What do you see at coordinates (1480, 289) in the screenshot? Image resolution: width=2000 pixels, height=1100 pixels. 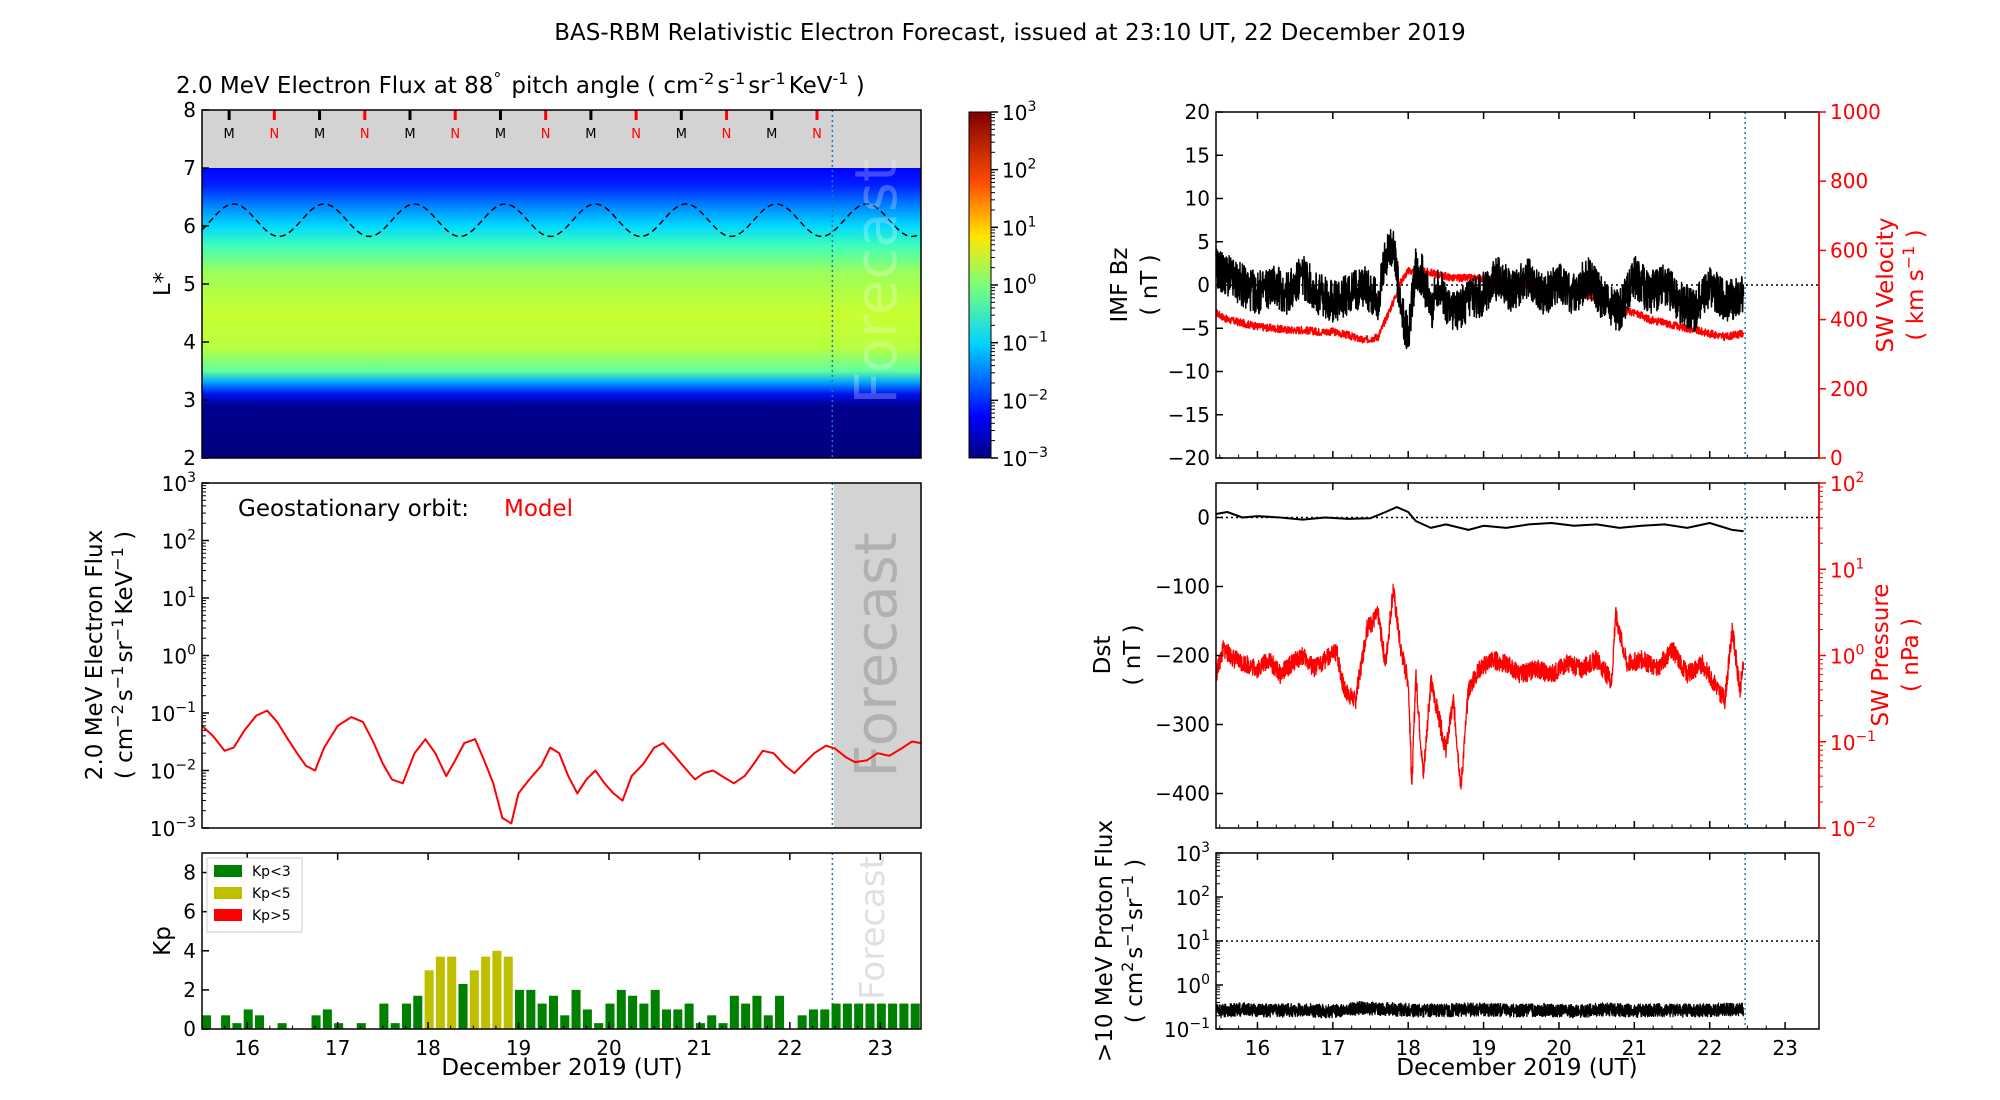 I see `imf-bz-line` at bounding box center [1480, 289].